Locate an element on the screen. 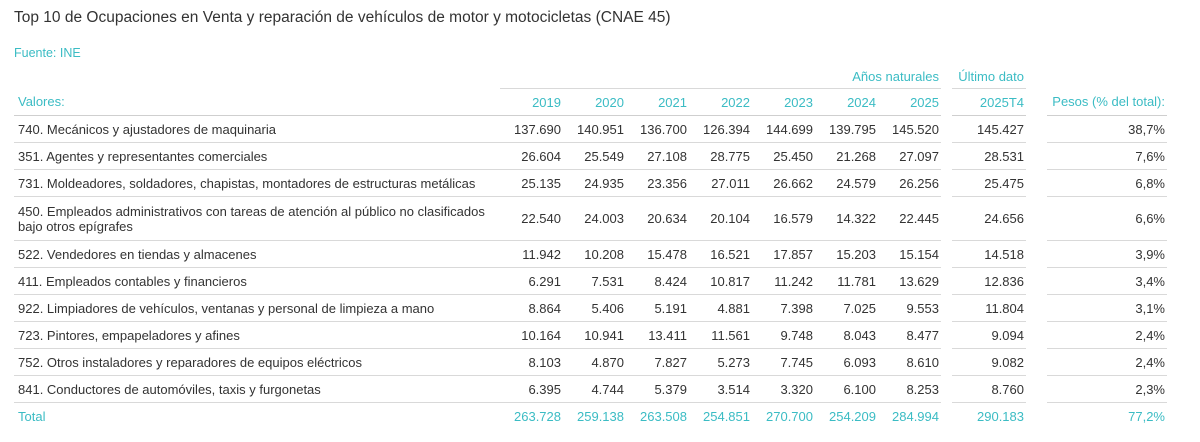 This screenshot has width=1200, height=442. latest-value: 12.836 is located at coordinates (989, 281).